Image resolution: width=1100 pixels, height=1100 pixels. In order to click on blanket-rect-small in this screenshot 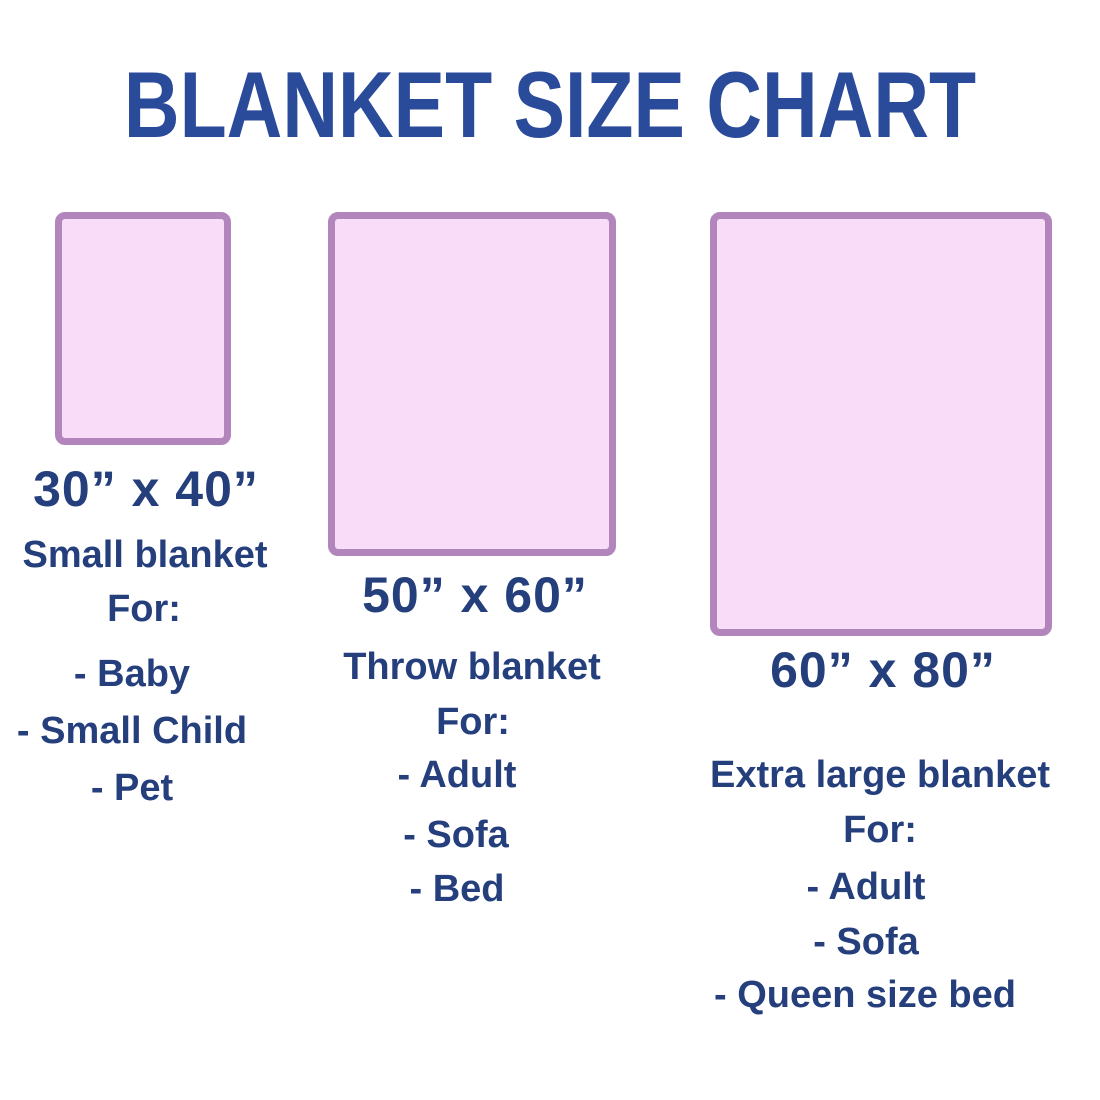, I will do `click(143, 328)`.